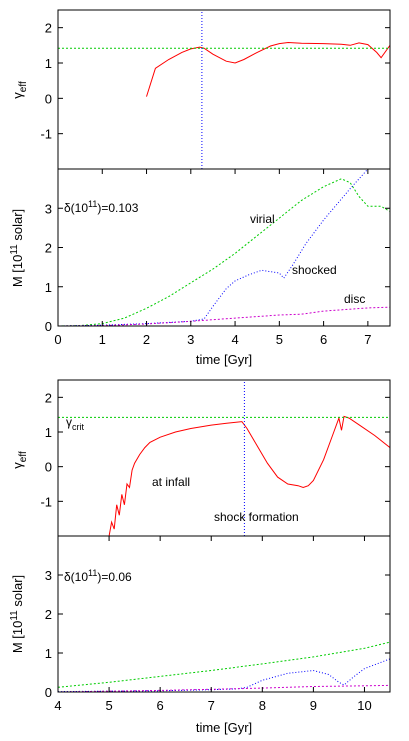 The height and width of the screenshot is (741, 409). Describe the element at coordinates (17, 614) in the screenshot. I see `panel-mass-bottom-ylabel: M [1011 solar]` at that location.